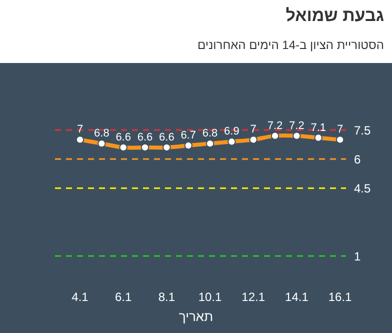 The width and height of the screenshot is (392, 333). What do you see at coordinates (363, 189) in the screenshot?
I see `ref-line-label: 4.5` at bounding box center [363, 189].